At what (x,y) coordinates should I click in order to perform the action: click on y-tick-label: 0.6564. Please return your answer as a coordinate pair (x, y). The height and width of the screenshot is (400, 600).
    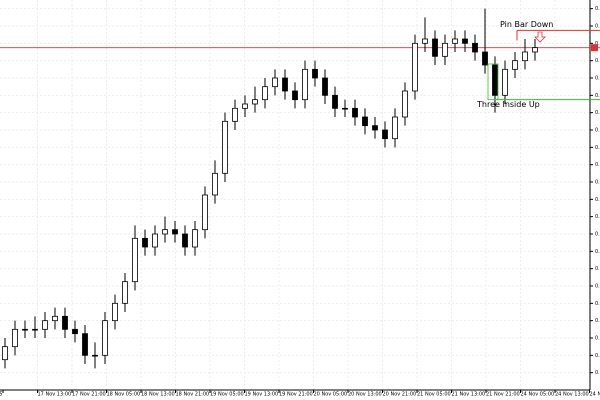
    Looking at the image, I should click on (597, 200).